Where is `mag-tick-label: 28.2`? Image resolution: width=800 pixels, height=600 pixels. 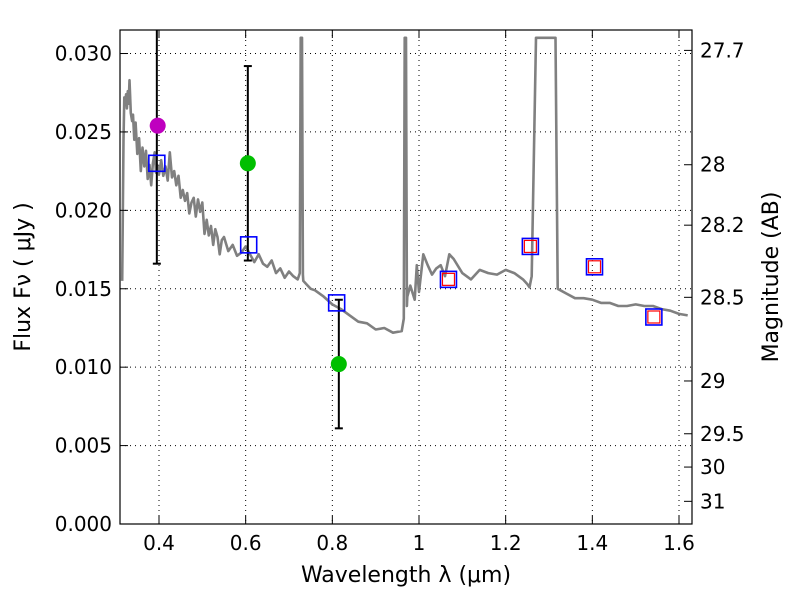
mag-tick-label: 28.2 is located at coordinates (722, 225).